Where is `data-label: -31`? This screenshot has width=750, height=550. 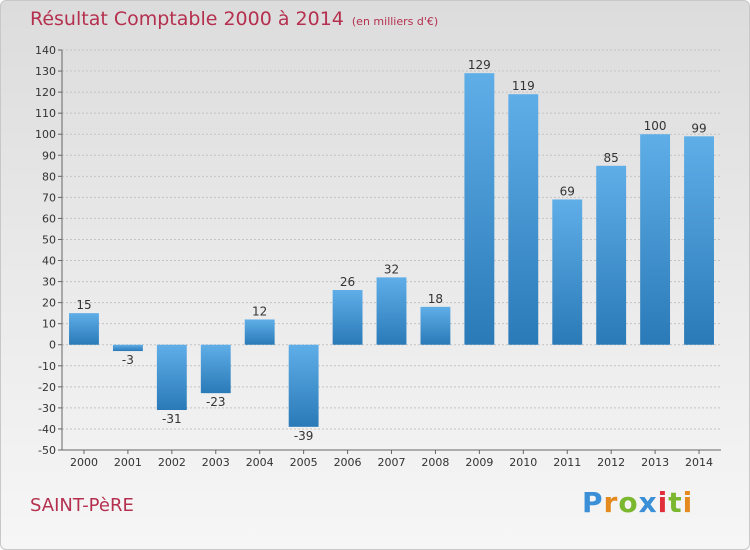
data-label: -31 is located at coordinates (172, 419).